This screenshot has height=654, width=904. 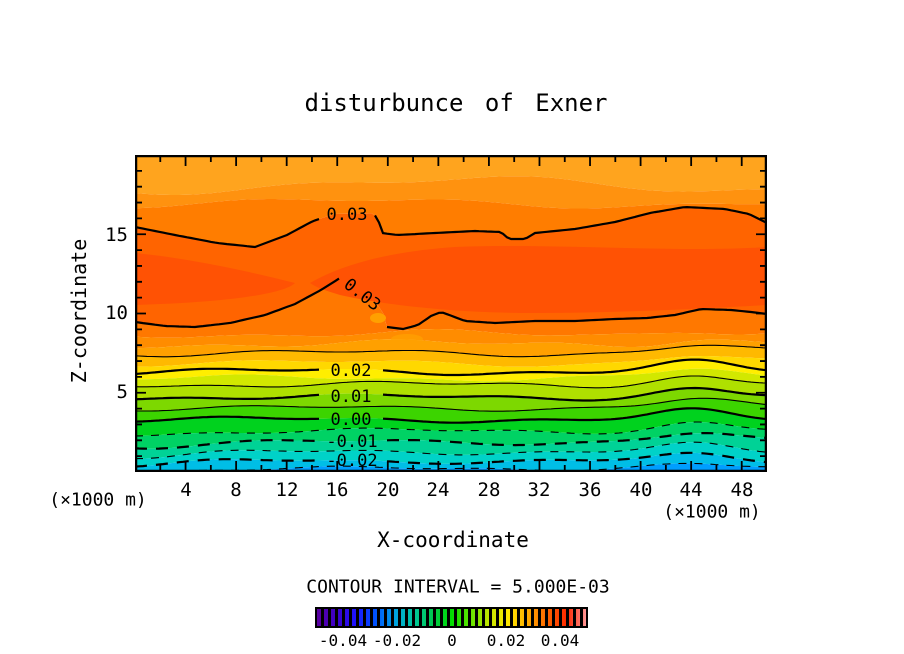 I want to click on z-tick-label: 15, so click(x=116, y=235).